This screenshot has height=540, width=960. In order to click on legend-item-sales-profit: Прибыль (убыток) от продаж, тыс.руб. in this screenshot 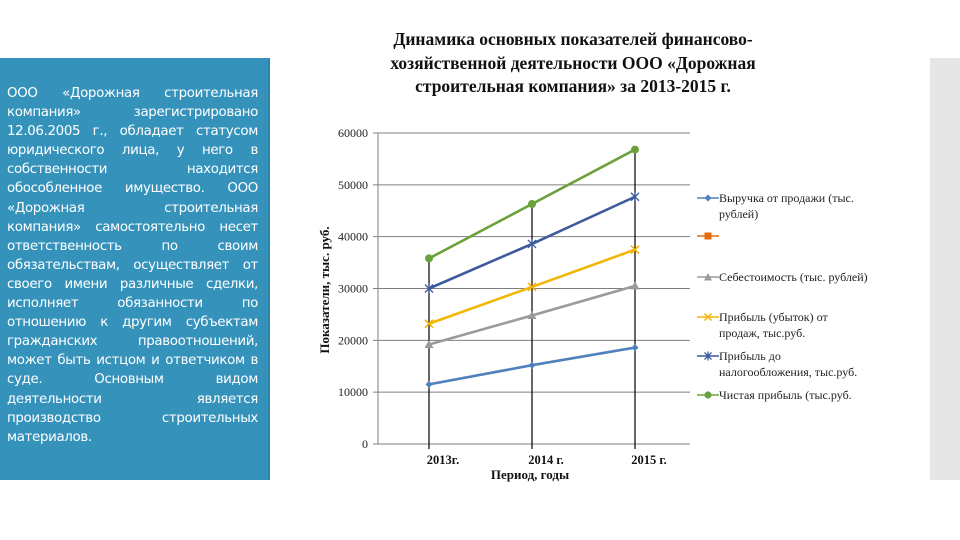, I will do `click(762, 325)`.